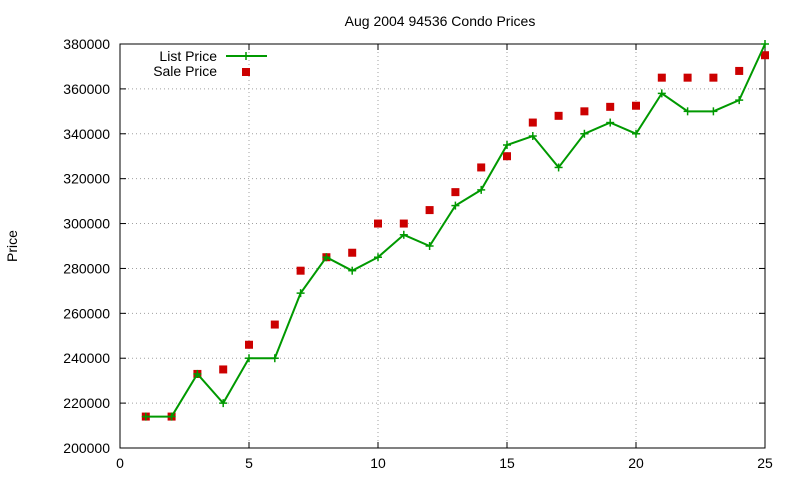 The height and width of the screenshot is (480, 800). What do you see at coordinates (188, 56) in the screenshot?
I see `legend-label-list-price: List Price` at bounding box center [188, 56].